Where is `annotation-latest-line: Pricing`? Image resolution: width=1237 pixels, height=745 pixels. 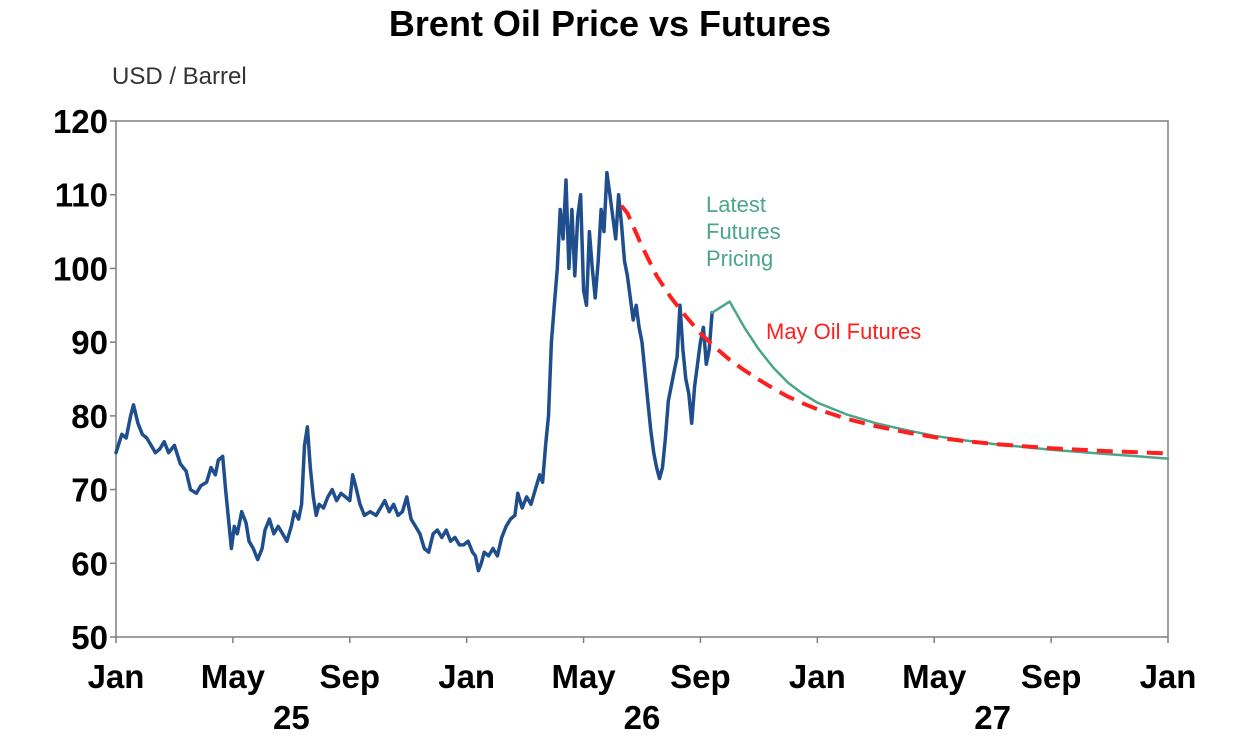 annotation-latest-line: Pricing is located at coordinates (739, 258).